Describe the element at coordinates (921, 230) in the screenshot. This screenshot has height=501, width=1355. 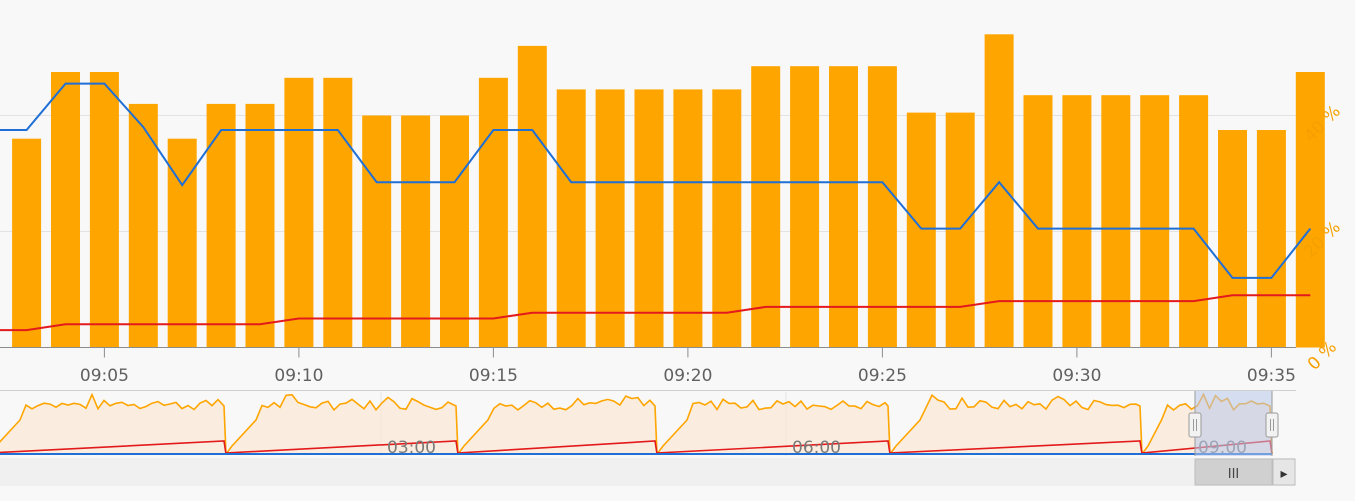
I see `bar-09:26` at that location.